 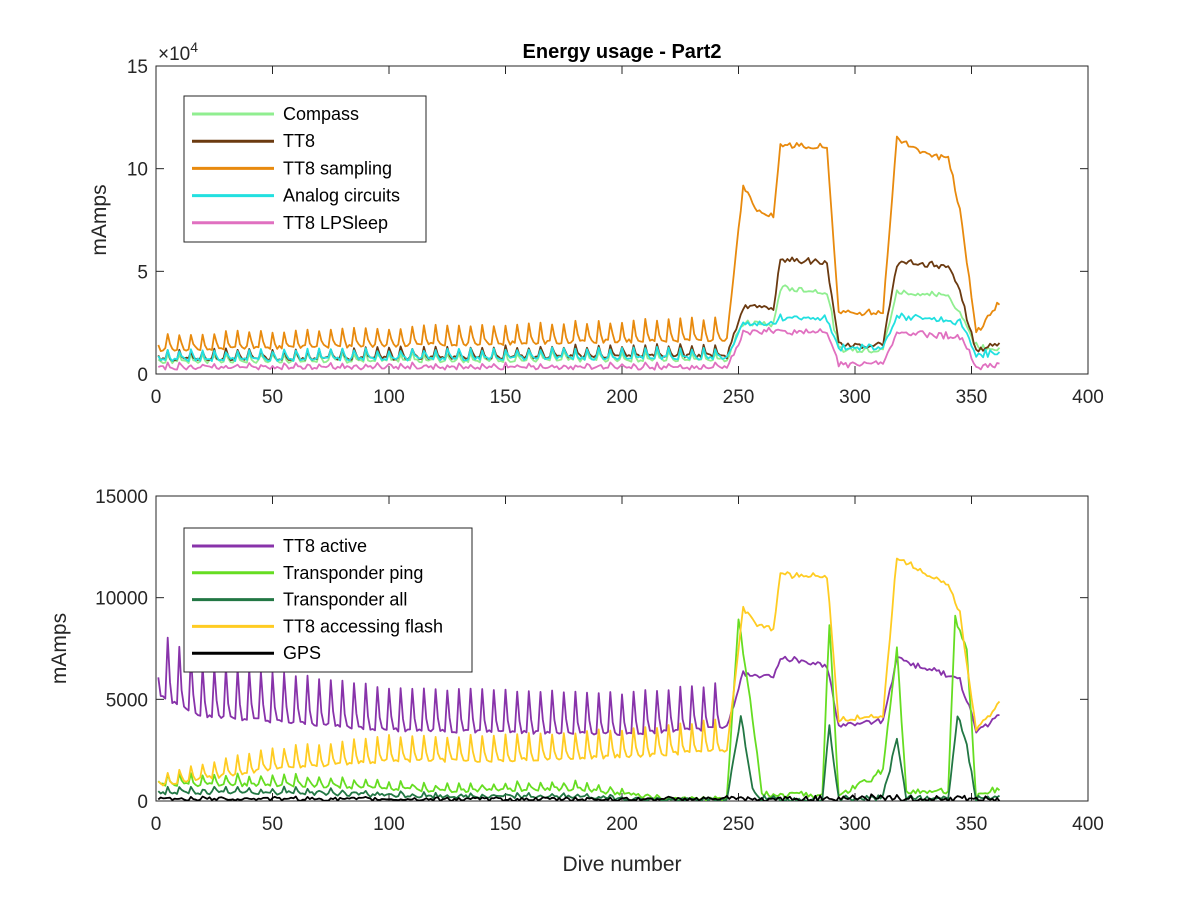 What do you see at coordinates (622, 52) in the screenshot?
I see `chart-title: Energy usage - Part2` at bounding box center [622, 52].